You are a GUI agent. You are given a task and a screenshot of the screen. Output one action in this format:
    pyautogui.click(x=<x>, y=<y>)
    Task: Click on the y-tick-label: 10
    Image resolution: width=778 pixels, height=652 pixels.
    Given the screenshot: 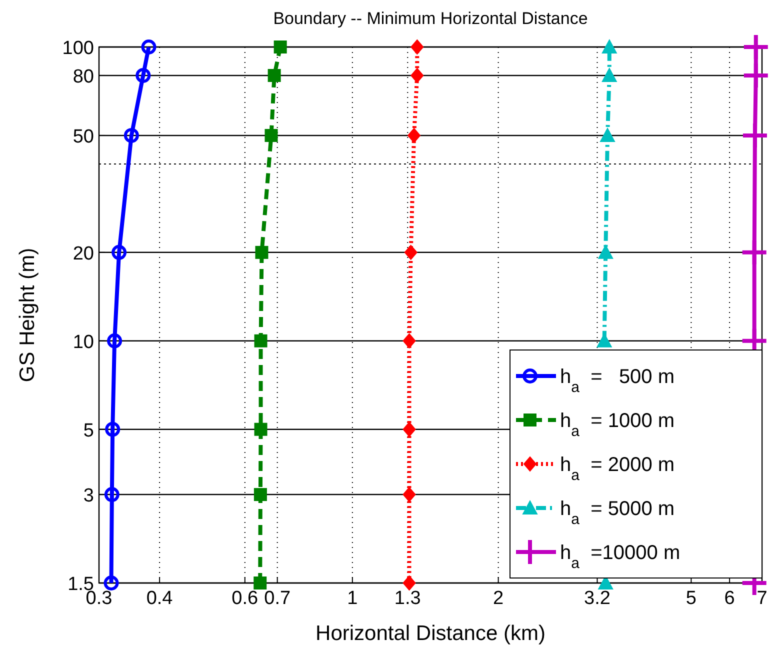 What is the action you would take?
    pyautogui.click(x=83, y=342)
    